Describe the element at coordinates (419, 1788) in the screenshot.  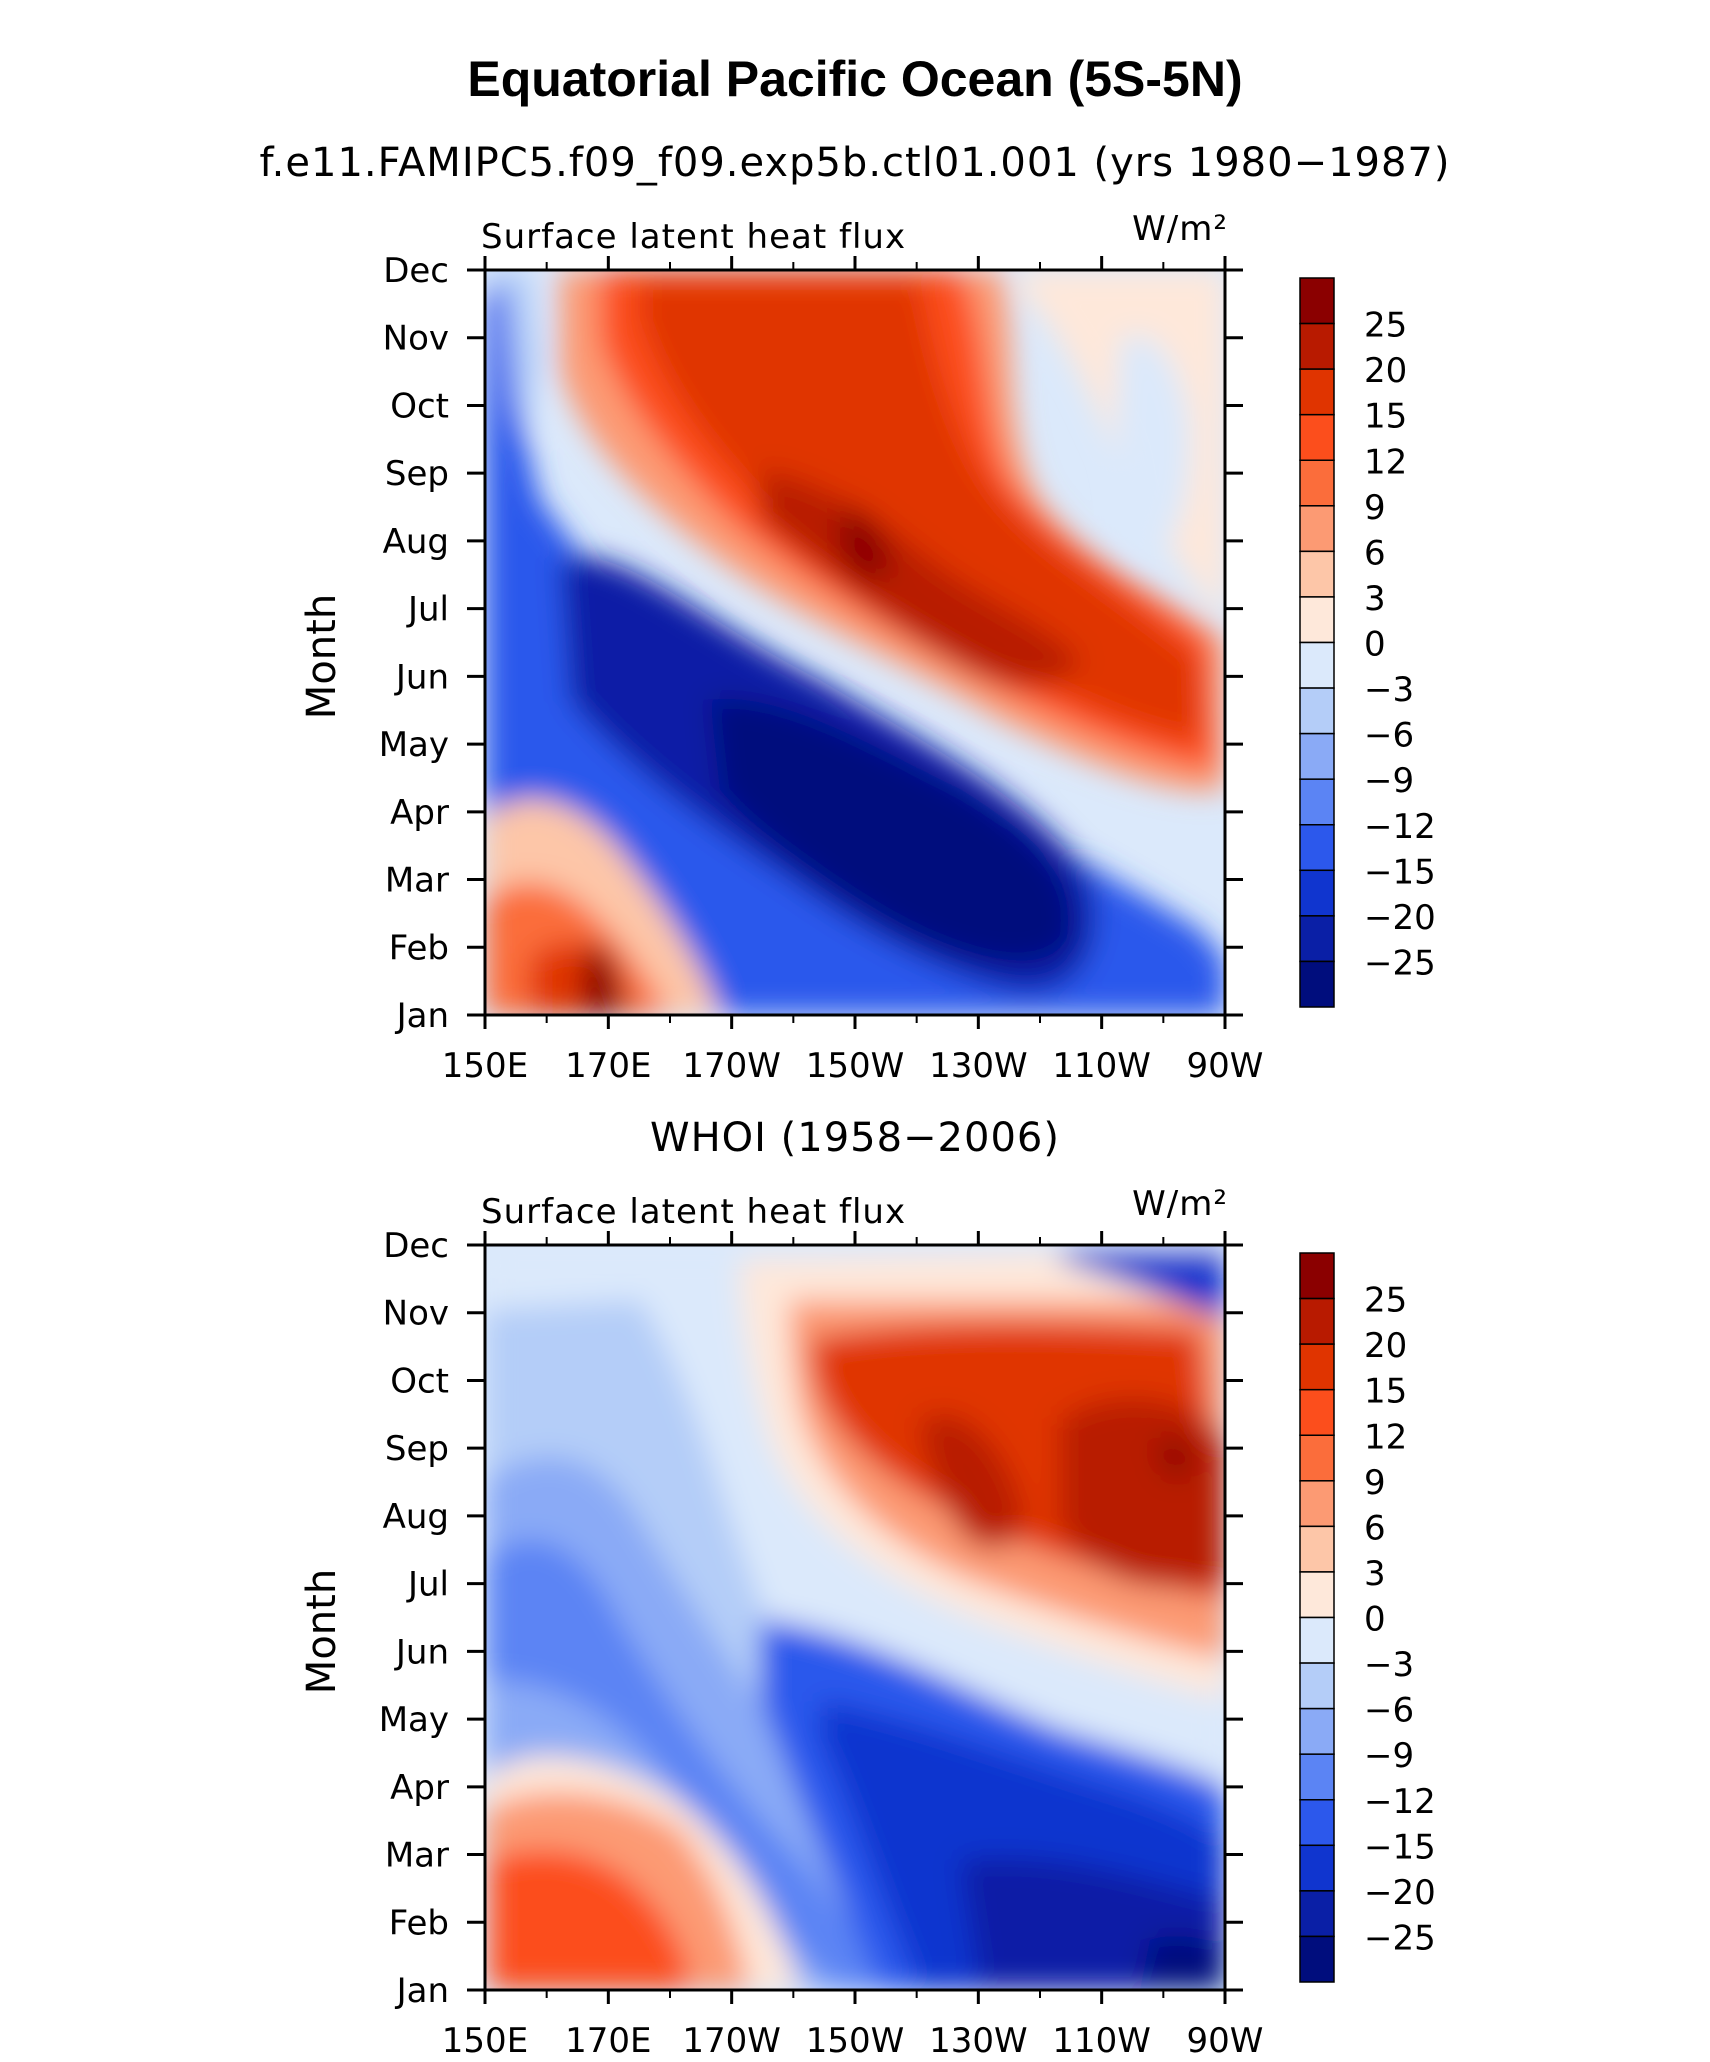
I see `y-tick-label: Apr` at that location.